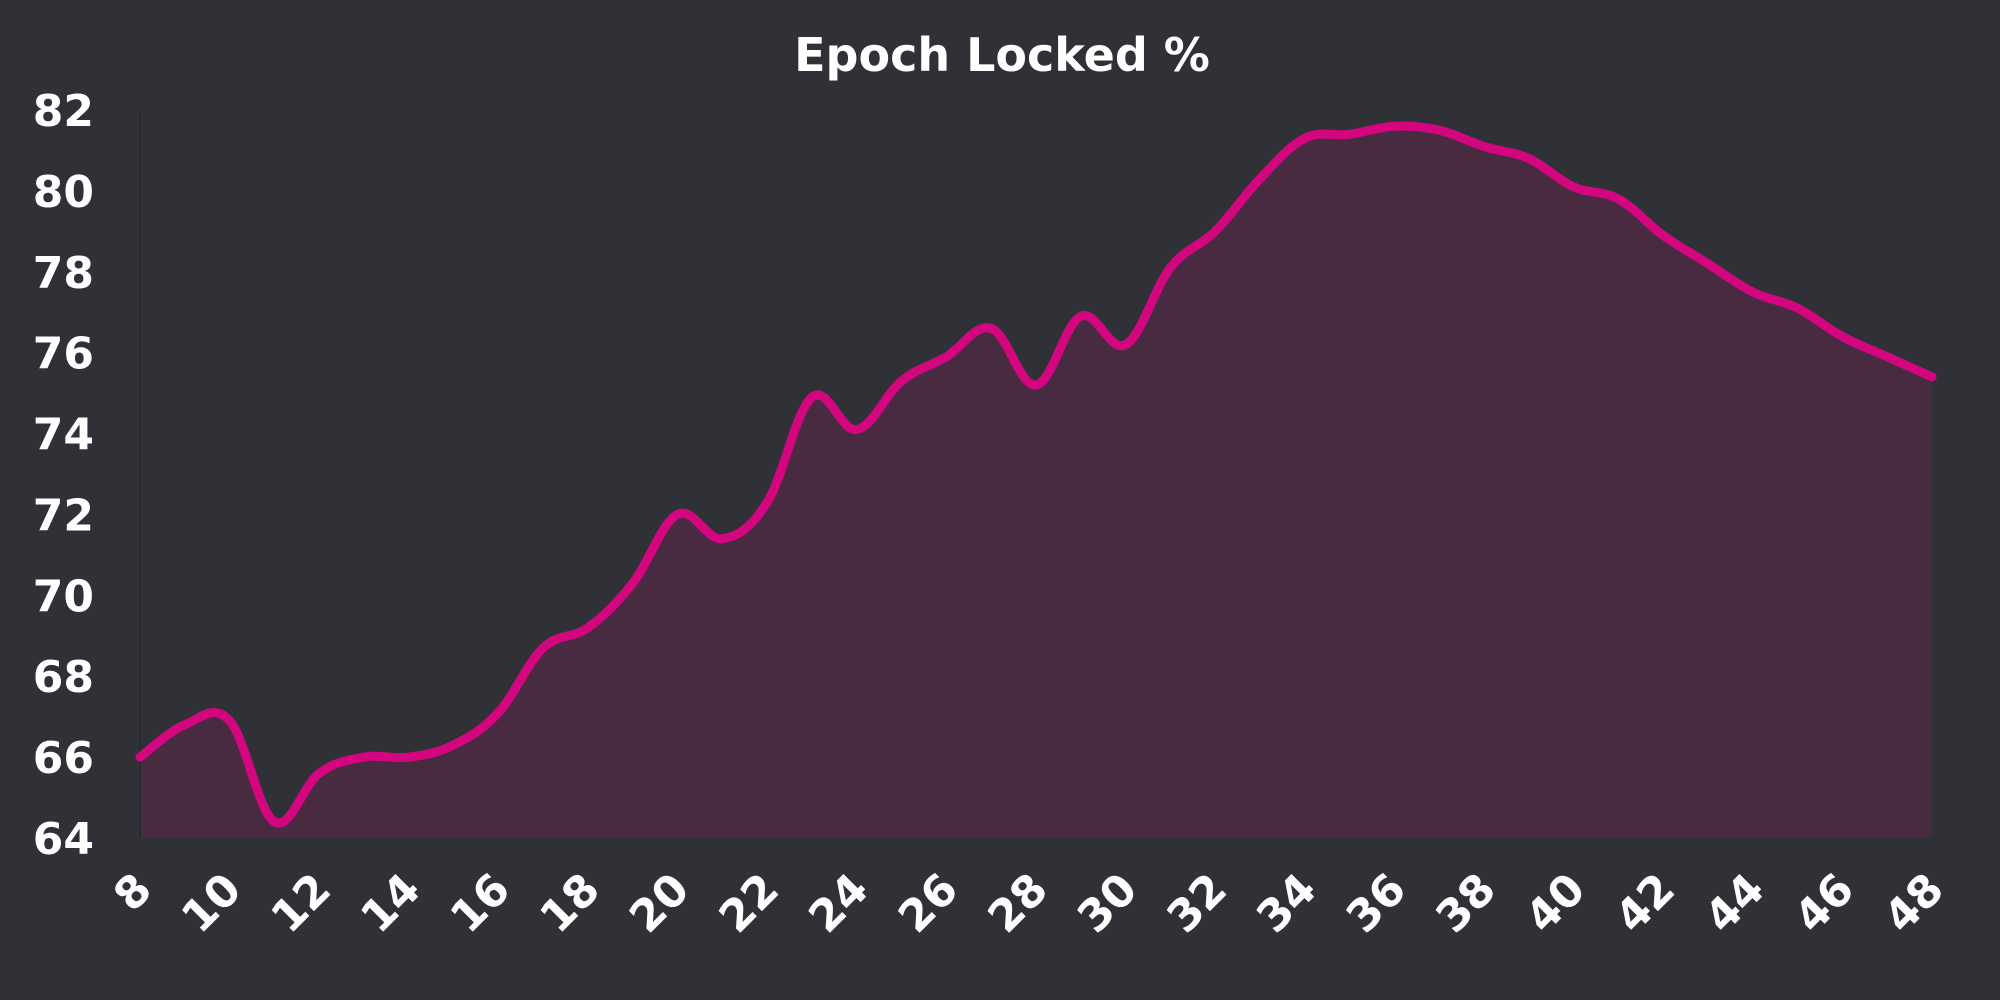  What do you see at coordinates (1002, 55) in the screenshot?
I see `chart-title: Epoch Locked %` at bounding box center [1002, 55].